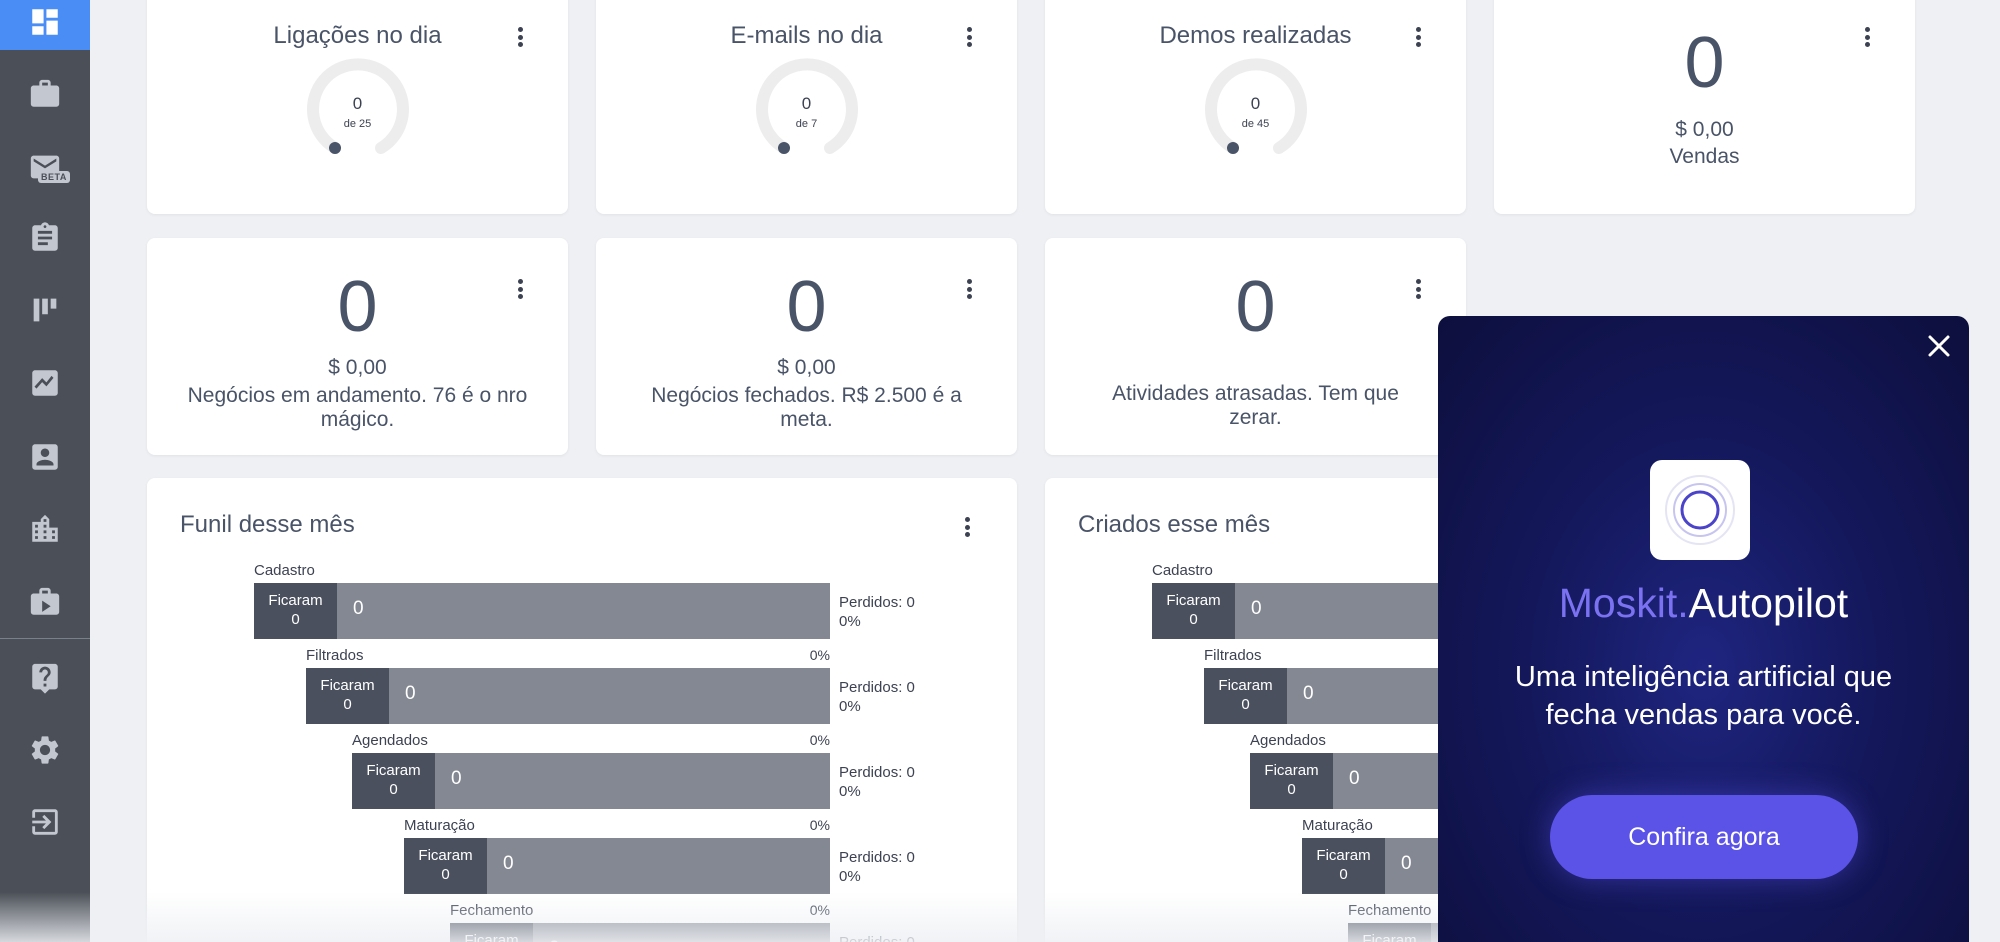 This screenshot has width=2000, height=942. What do you see at coordinates (54, 177) in the screenshot?
I see `beta-badge: BETA` at bounding box center [54, 177].